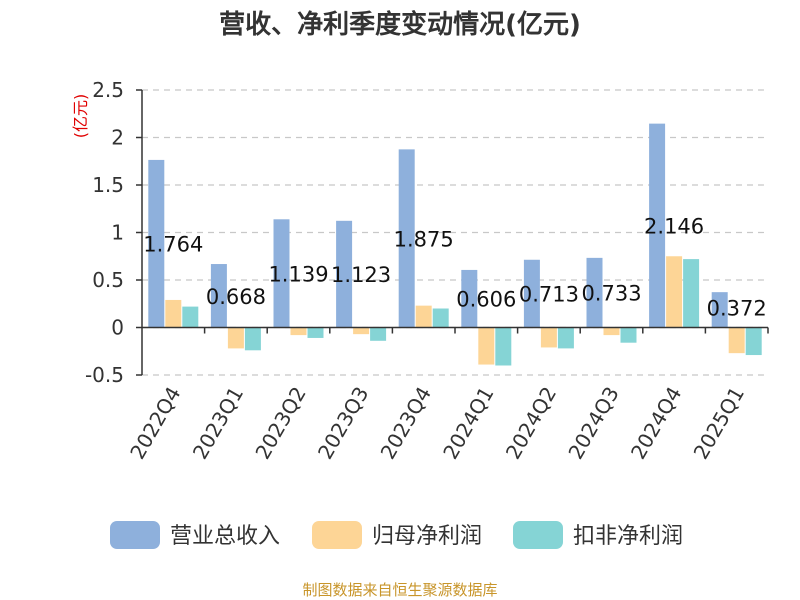 The height and width of the screenshot is (600, 800). Describe the element at coordinates (656, 423) in the screenshot. I see `x-tick-label: 2024Q4` at that location.